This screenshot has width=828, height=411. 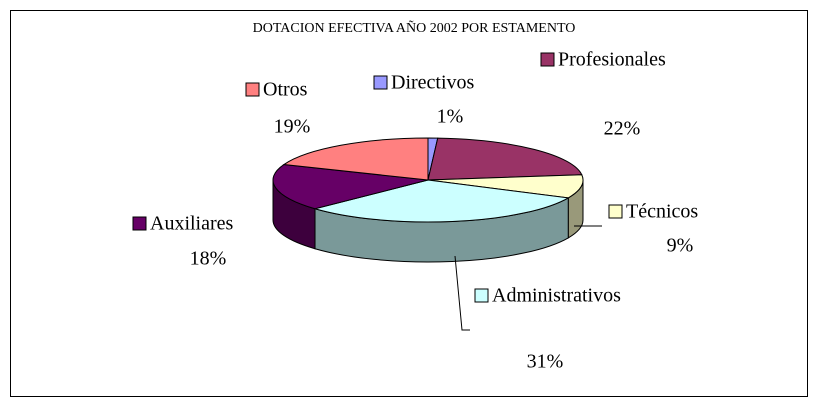 I want to click on chart-title: DOTACION EFECTIVA AÑO 2002 POR ESTAMENTO, so click(x=414, y=28).